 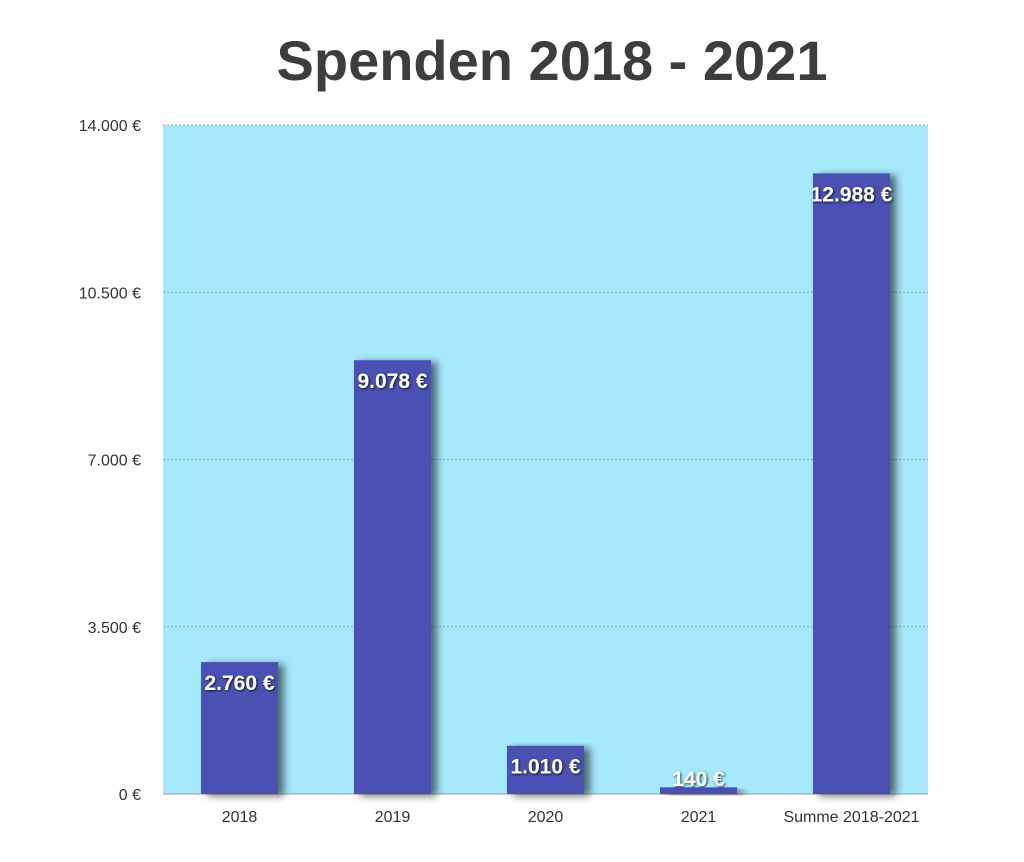 I want to click on x-tick-label: Summe 2018-2021, so click(x=851, y=817).